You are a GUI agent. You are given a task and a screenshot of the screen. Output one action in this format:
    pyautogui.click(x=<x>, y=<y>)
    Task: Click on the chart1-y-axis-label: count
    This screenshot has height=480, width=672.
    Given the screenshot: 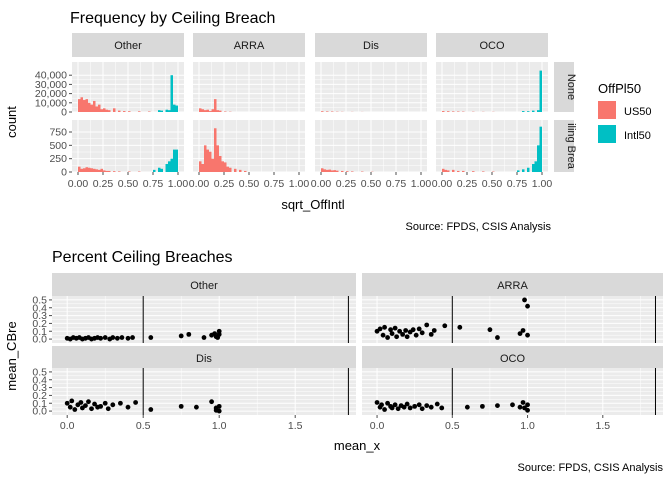 What is the action you would take?
    pyautogui.click(x=11, y=122)
    